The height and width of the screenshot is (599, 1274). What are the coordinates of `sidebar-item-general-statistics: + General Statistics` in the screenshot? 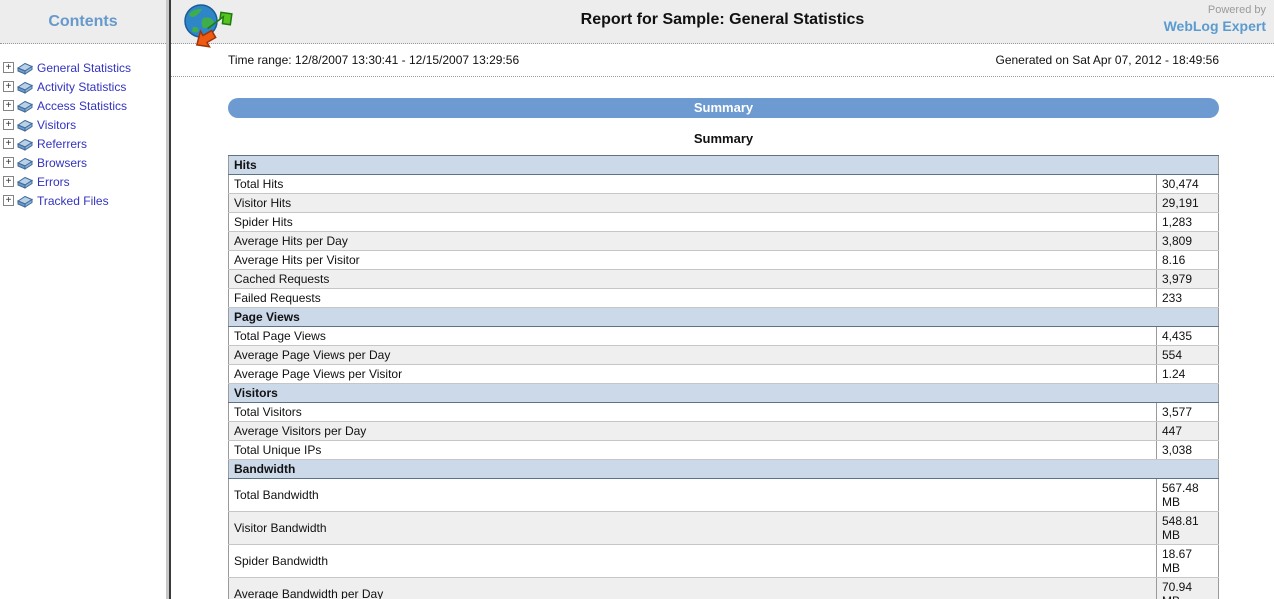 It's located at (84, 67).